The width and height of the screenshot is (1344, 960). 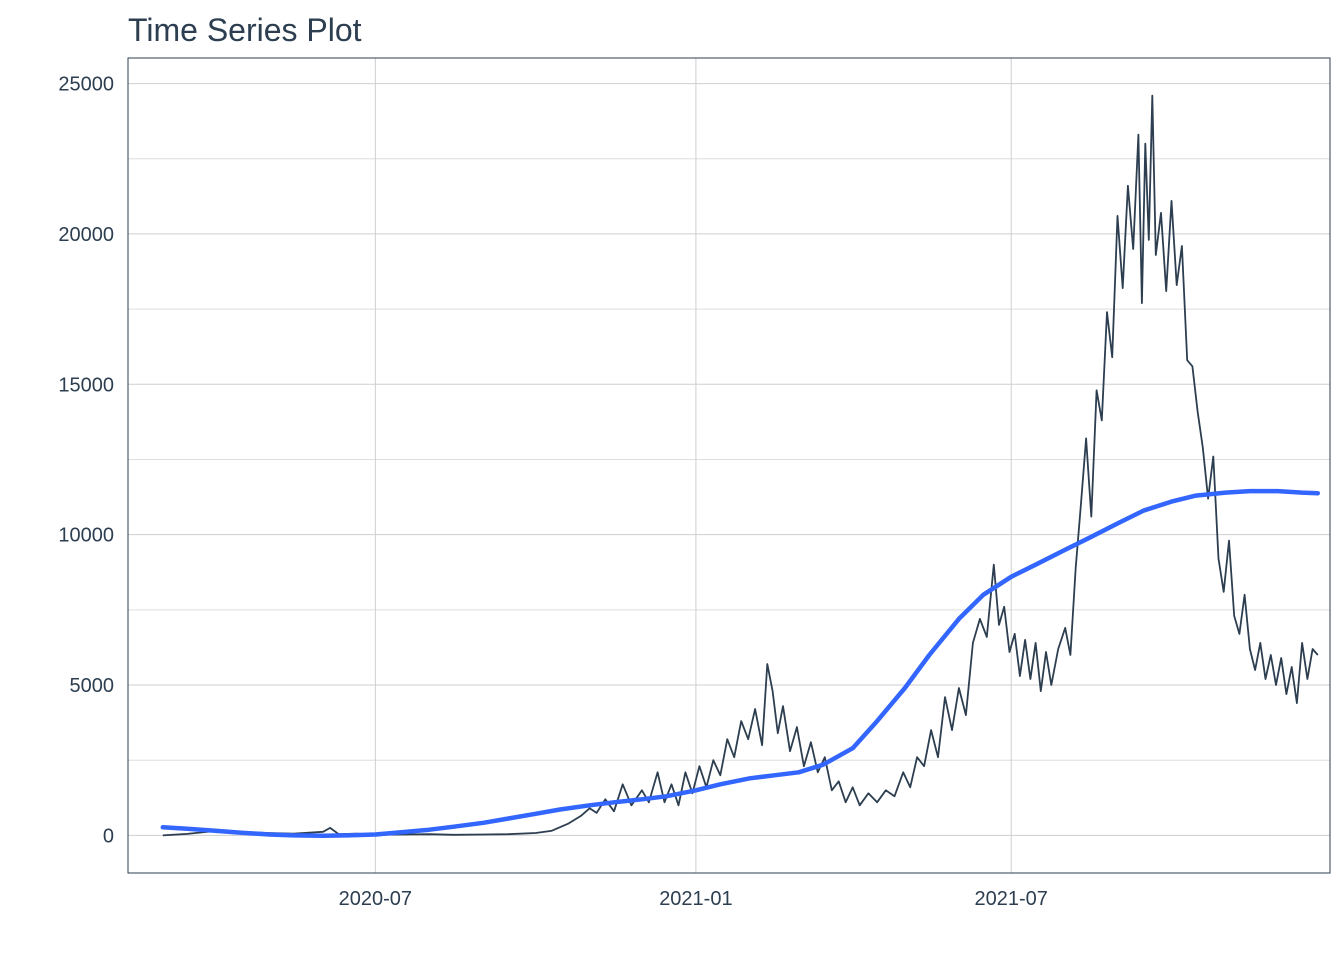 What do you see at coordinates (375, 899) in the screenshot?
I see `x-tick-label: 2020-07` at bounding box center [375, 899].